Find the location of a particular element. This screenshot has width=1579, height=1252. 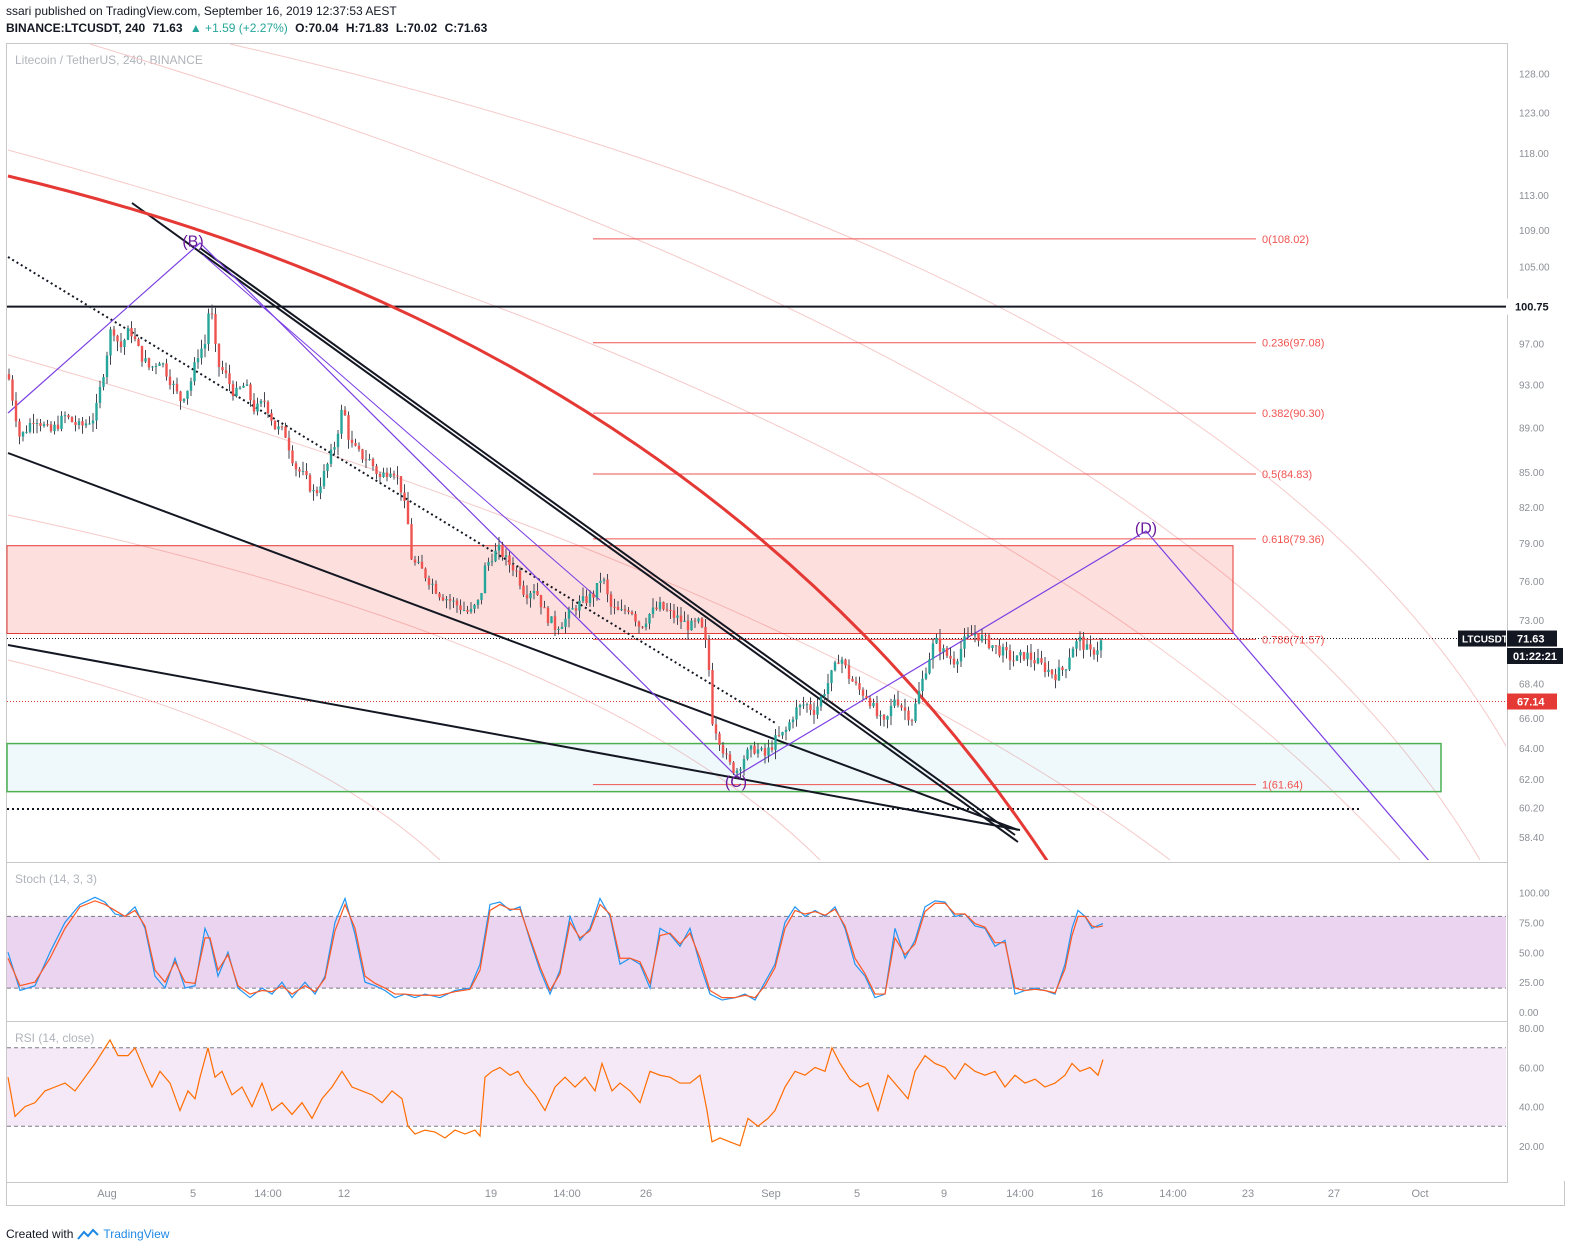

stoch-tick-2: 50.00 is located at coordinates (1531, 953).